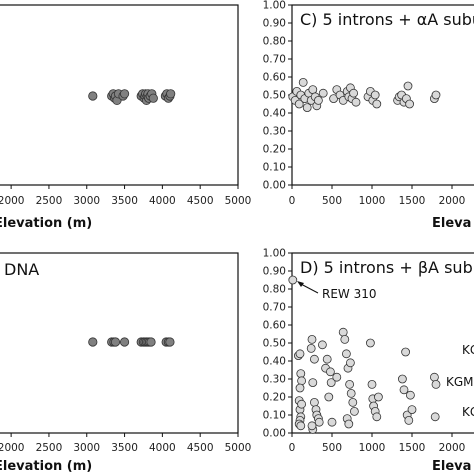 The width and height of the screenshot is (474, 474). Describe the element at coordinates (162, 448) in the screenshot. I see `panel-b-xtick-label: 4000` at that location.